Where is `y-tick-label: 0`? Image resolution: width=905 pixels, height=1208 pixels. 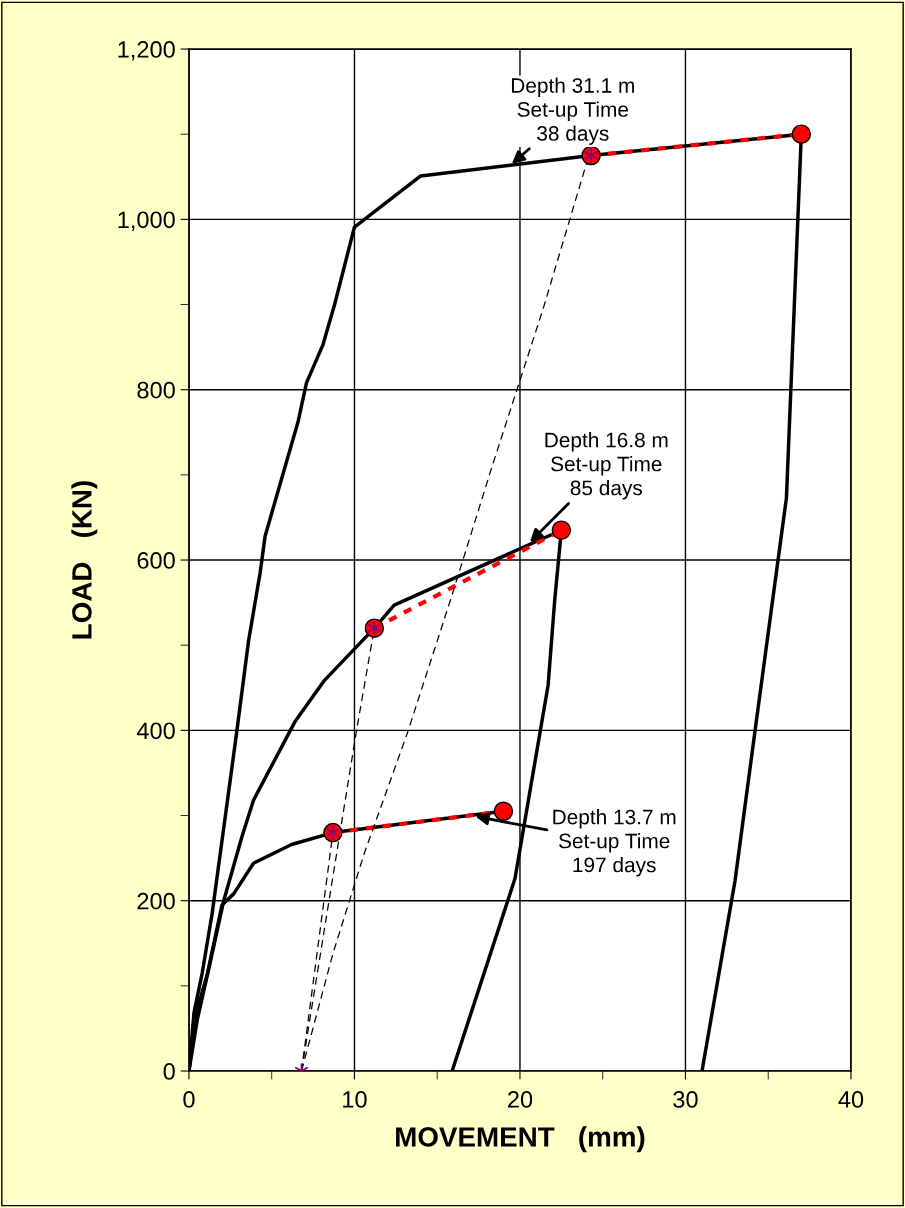 y-tick-label: 0 is located at coordinates (169, 1071).